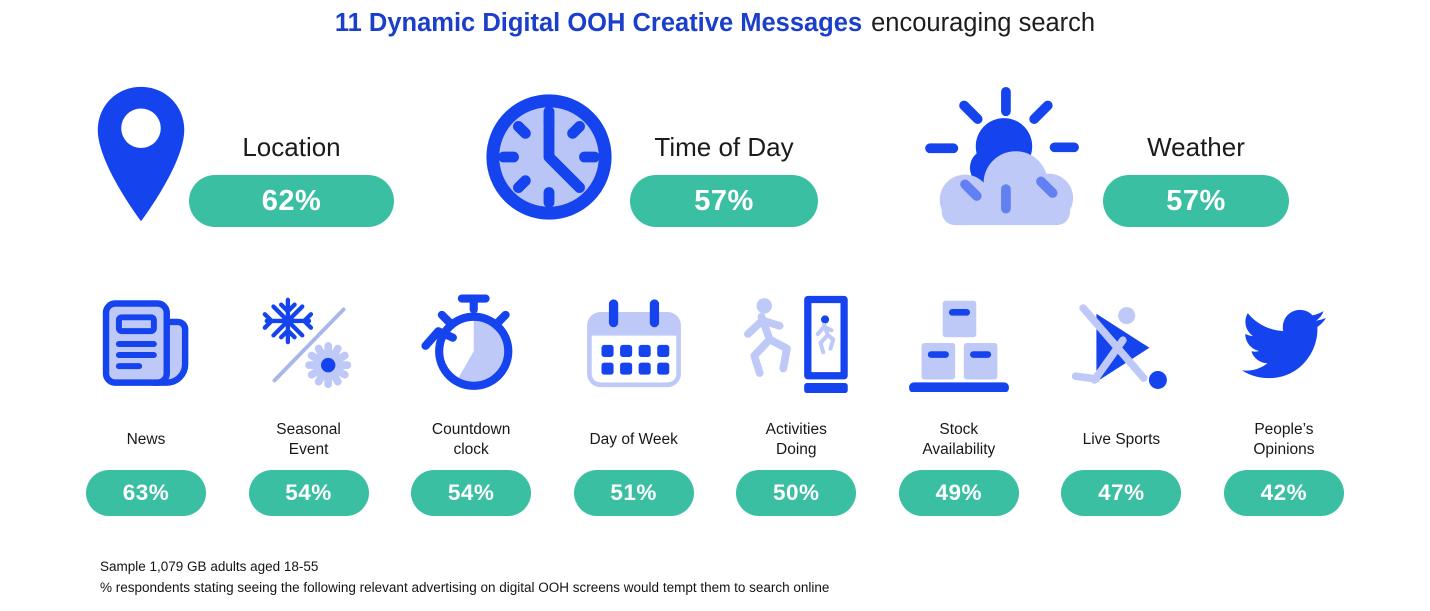 The image size is (1430, 611). I want to click on category-label: Live Sports, so click(1121, 439).